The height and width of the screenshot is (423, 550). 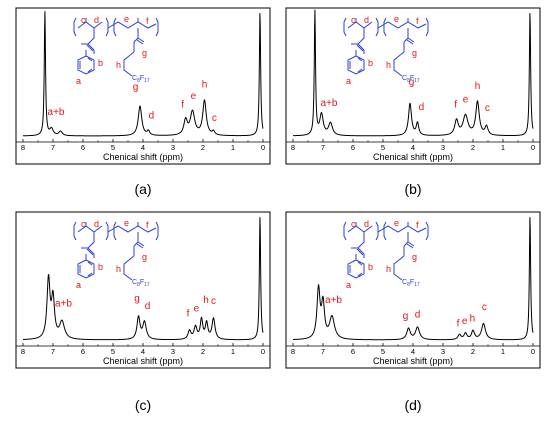 What do you see at coordinates (143, 147) in the screenshot?
I see `x-tick-label: 4` at bounding box center [143, 147].